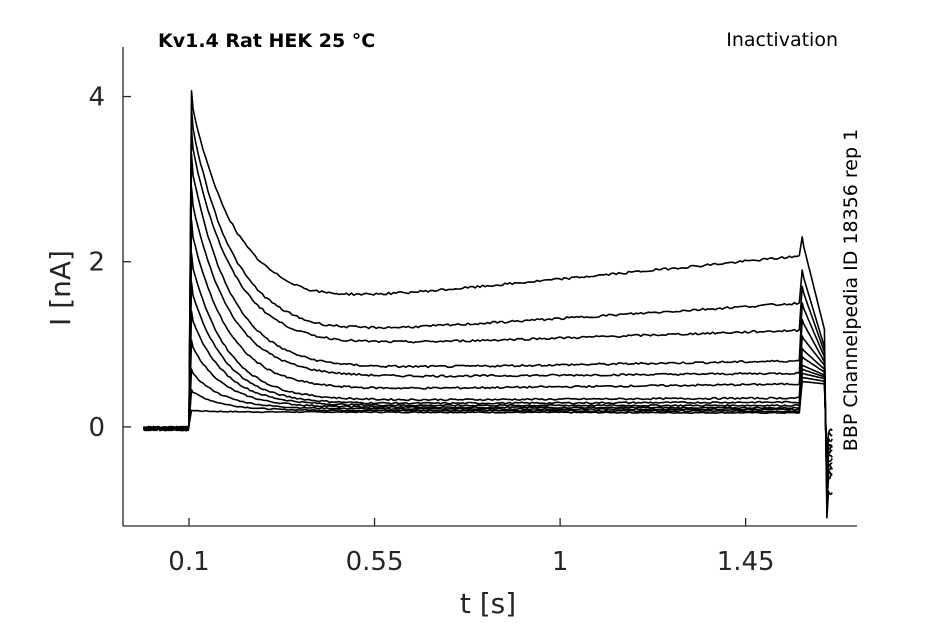  What do you see at coordinates (560, 562) in the screenshot?
I see `x-tick-label: 1` at bounding box center [560, 562].